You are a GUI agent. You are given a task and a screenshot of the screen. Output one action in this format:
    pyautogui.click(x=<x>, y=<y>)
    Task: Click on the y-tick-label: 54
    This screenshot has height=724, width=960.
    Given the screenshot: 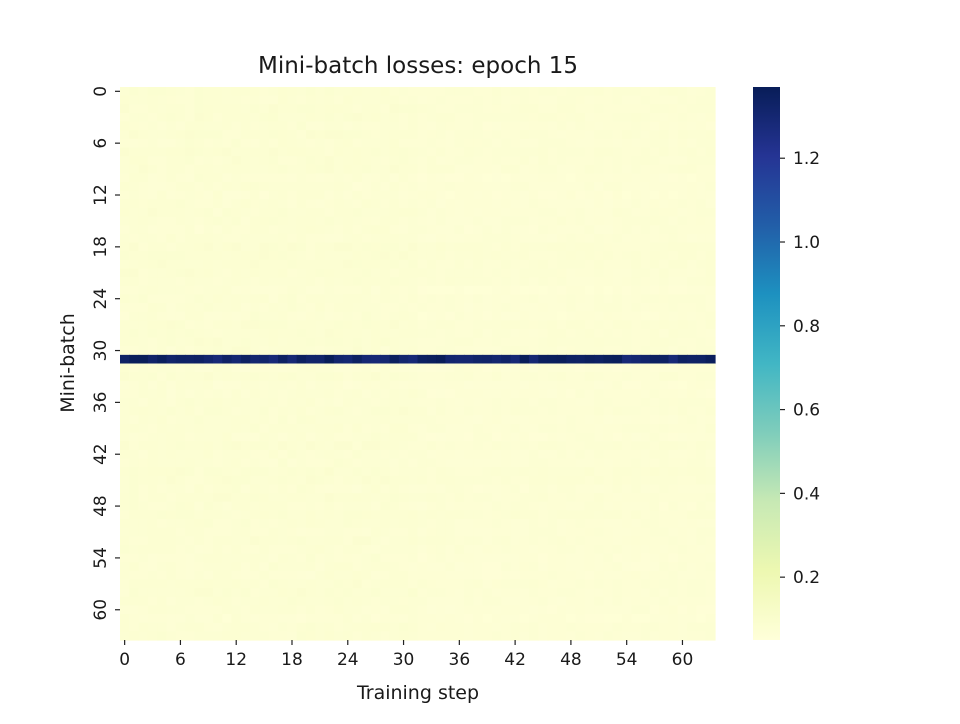 What is the action you would take?
    pyautogui.click(x=101, y=558)
    